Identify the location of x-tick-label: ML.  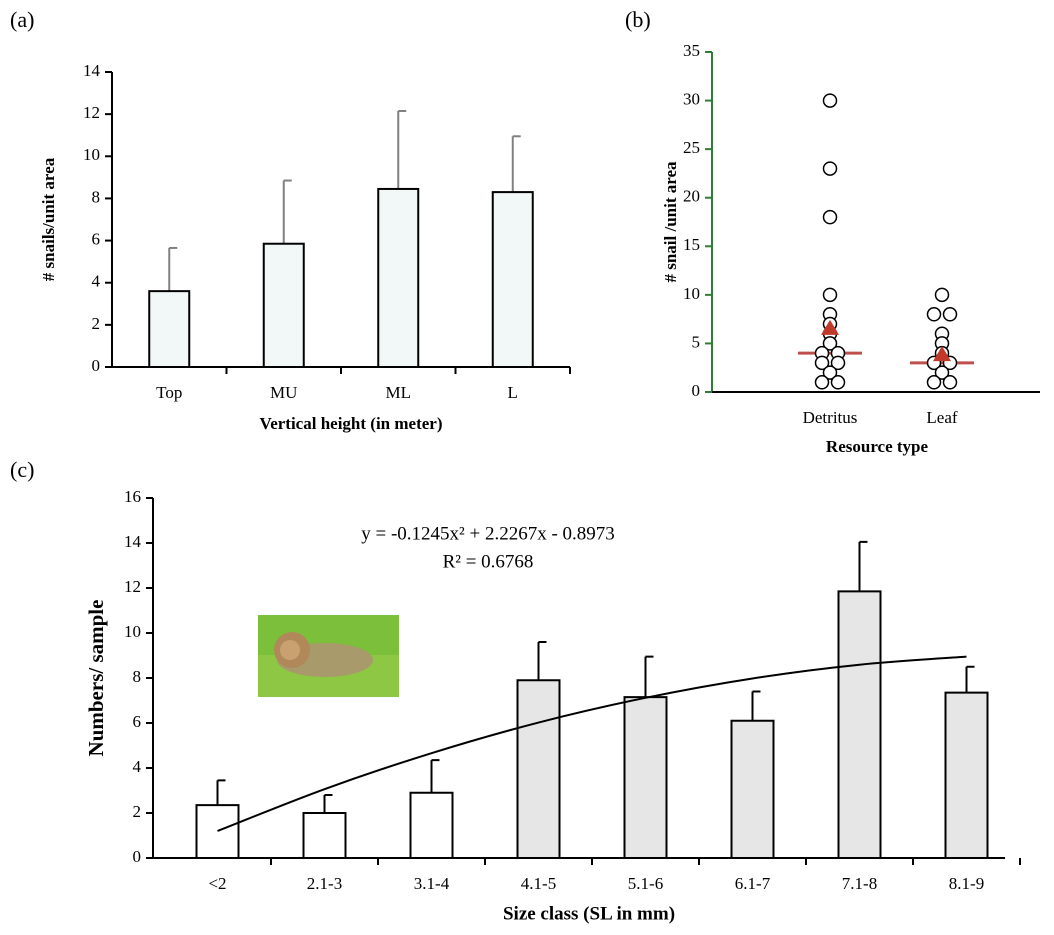
(399, 392).